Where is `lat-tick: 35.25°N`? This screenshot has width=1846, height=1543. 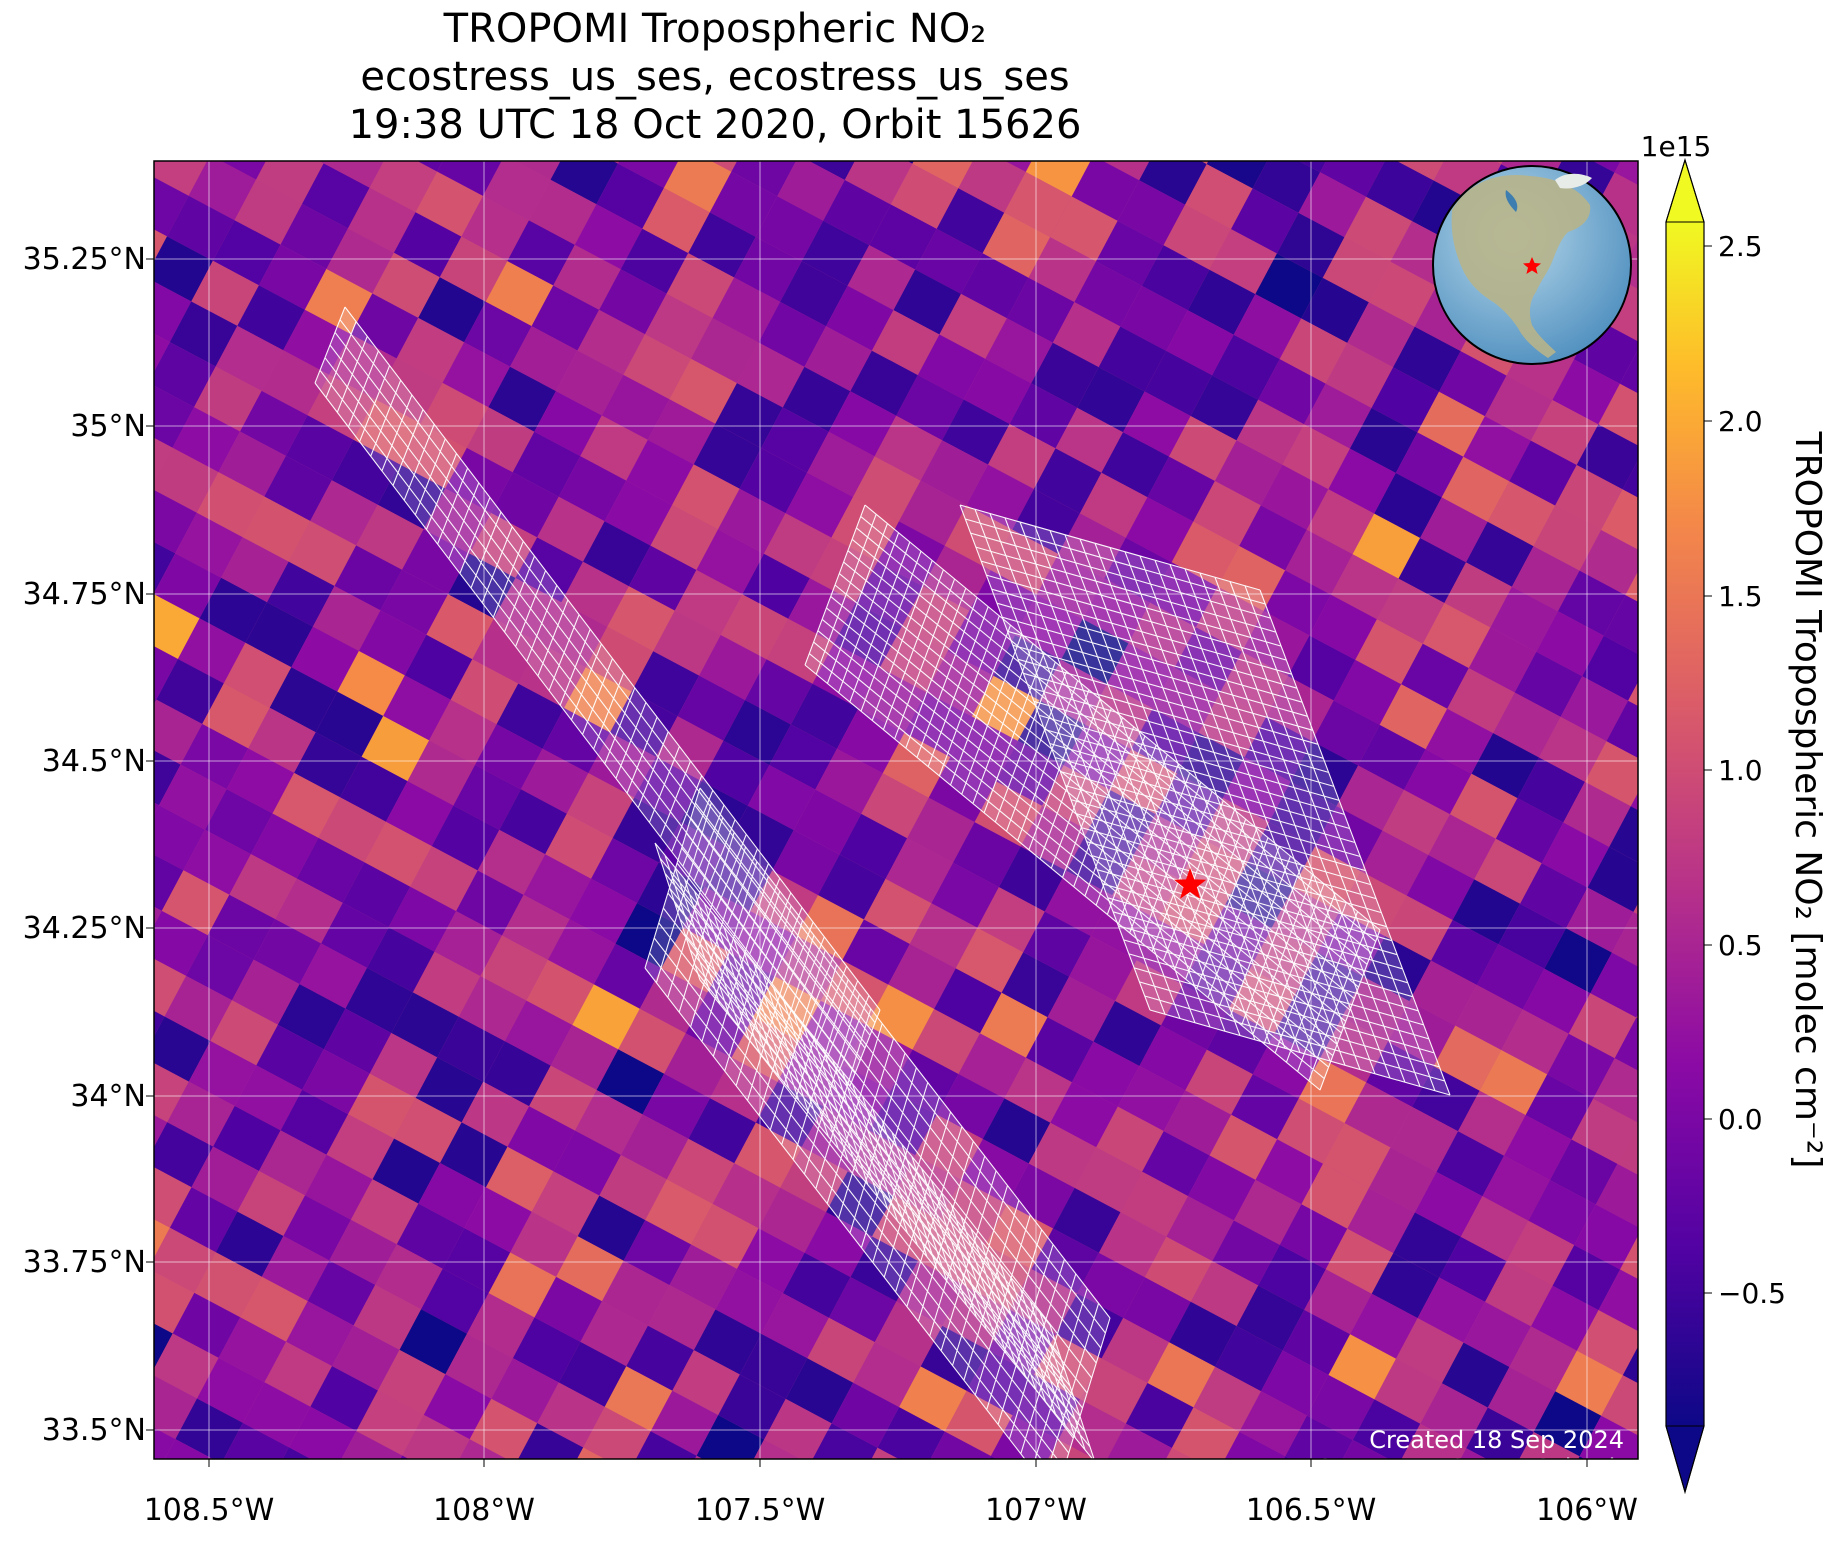 lat-tick: 35.25°N is located at coordinates (84, 259).